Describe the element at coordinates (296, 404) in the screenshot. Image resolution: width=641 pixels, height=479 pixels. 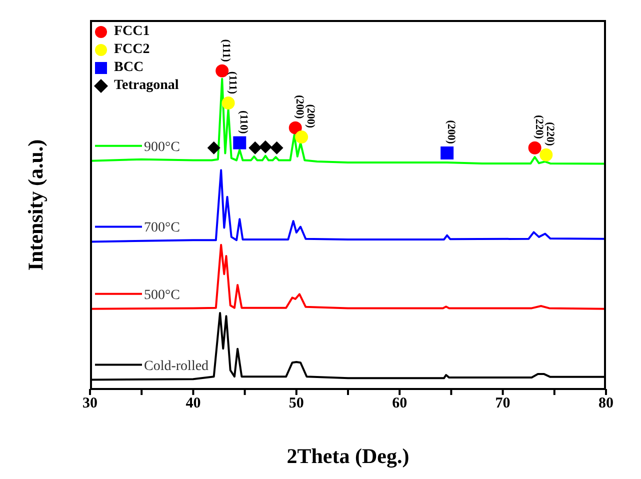
I see `x-tick-label: 50` at that location.